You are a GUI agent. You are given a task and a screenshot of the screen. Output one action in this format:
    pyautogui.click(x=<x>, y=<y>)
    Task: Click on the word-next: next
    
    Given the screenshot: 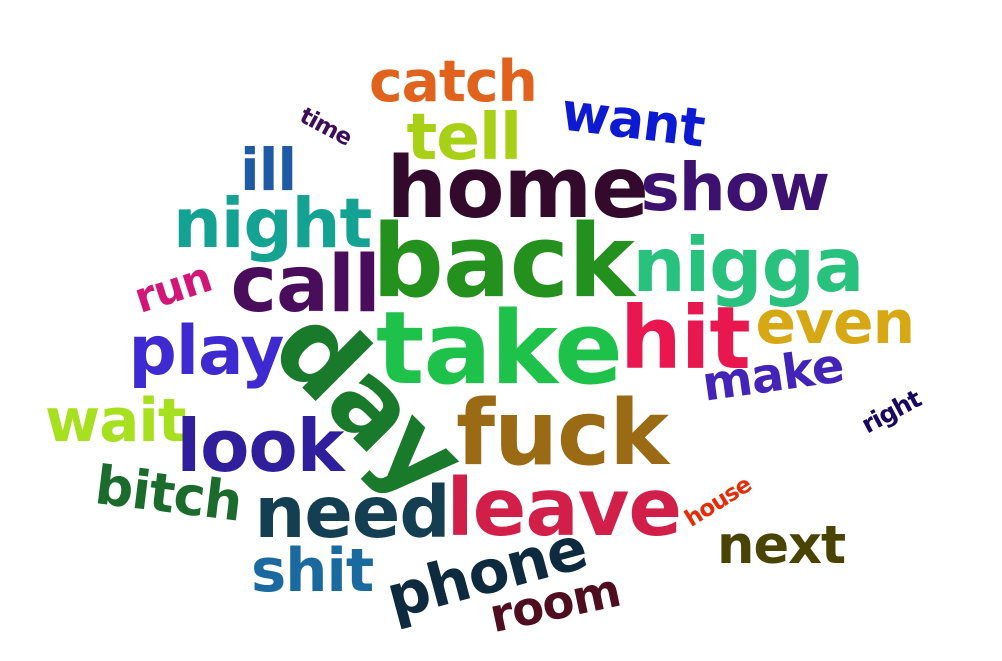 What is the action you would take?
    pyautogui.click(x=781, y=545)
    